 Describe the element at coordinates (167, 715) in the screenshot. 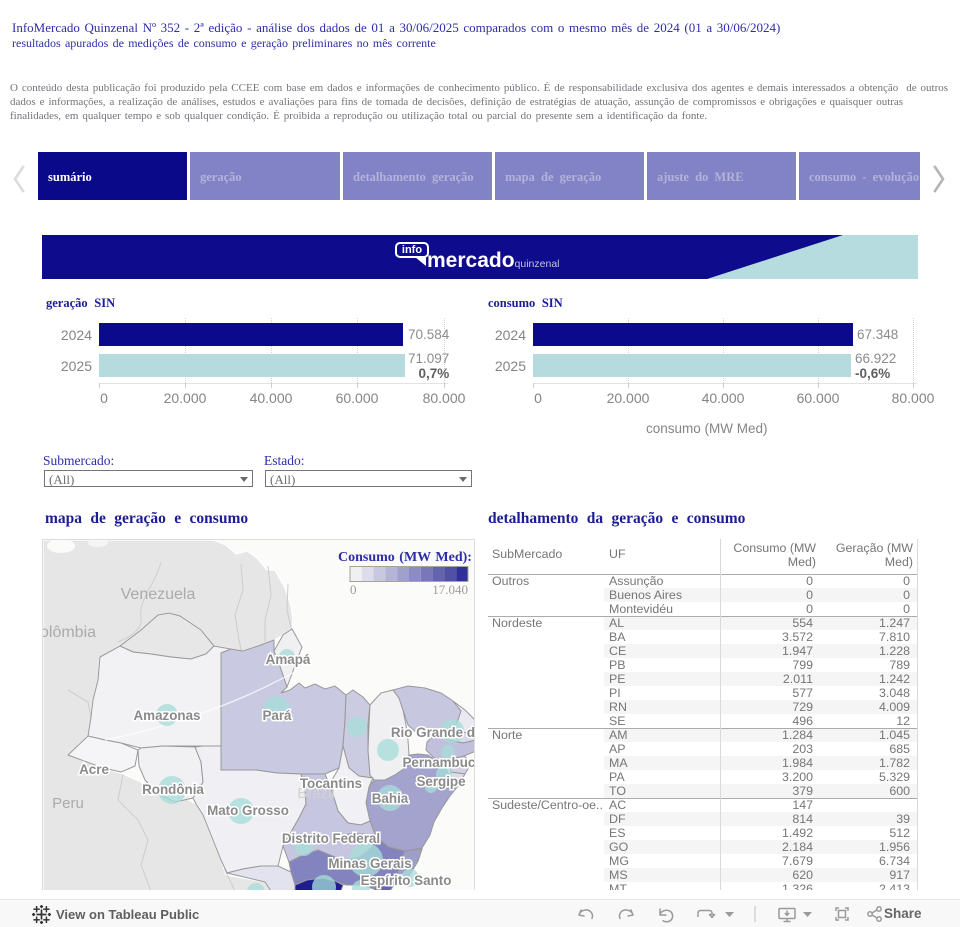

I see `svg-text: Amazonas` at that location.